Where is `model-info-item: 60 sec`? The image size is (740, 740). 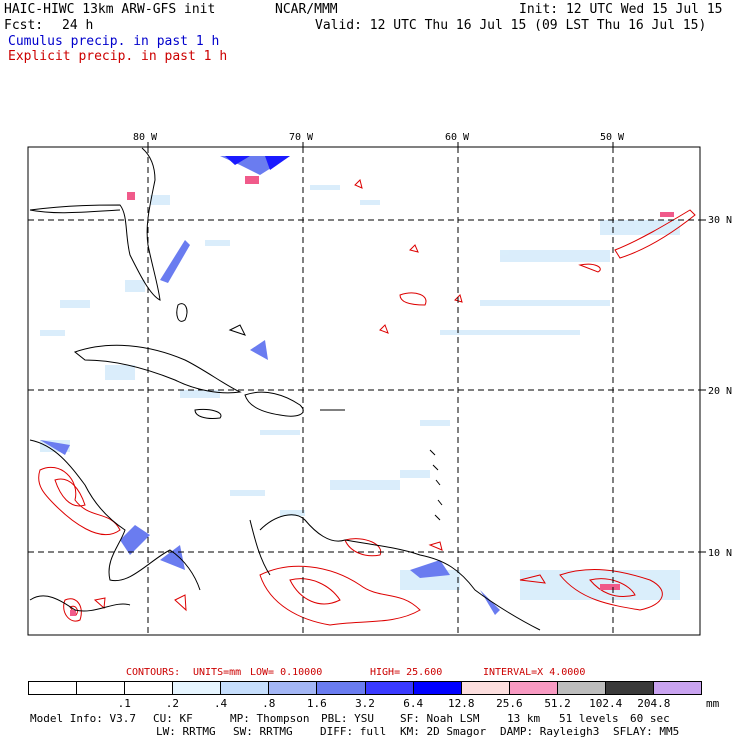
model-info-item: 60 sec is located at coordinates (650, 718).